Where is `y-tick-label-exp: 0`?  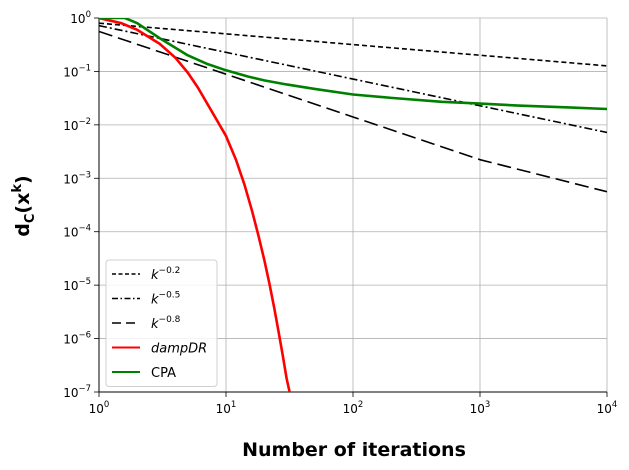 y-tick-label-exp: 0 is located at coordinates (88, 15).